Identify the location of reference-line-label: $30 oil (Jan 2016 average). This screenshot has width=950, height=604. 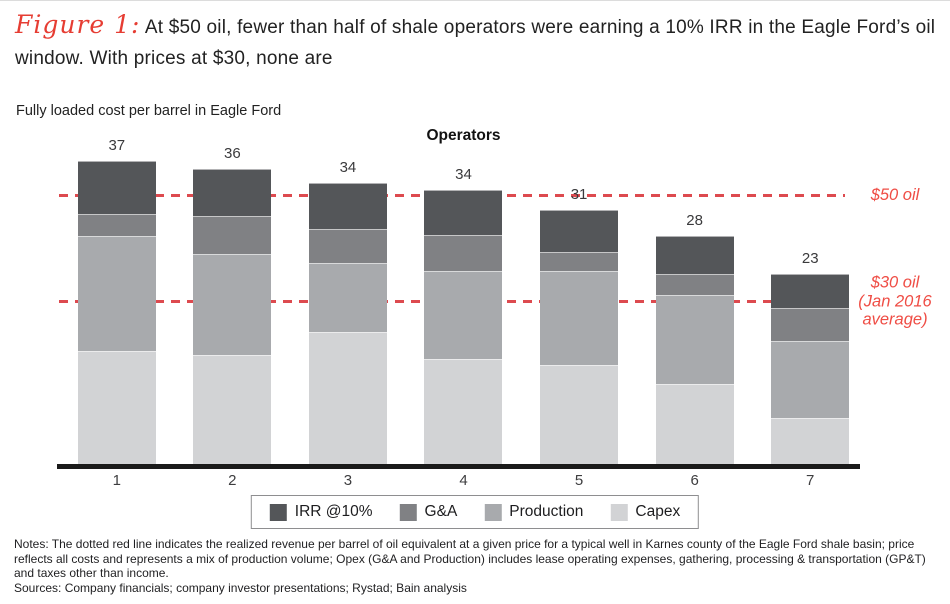
(887, 301).